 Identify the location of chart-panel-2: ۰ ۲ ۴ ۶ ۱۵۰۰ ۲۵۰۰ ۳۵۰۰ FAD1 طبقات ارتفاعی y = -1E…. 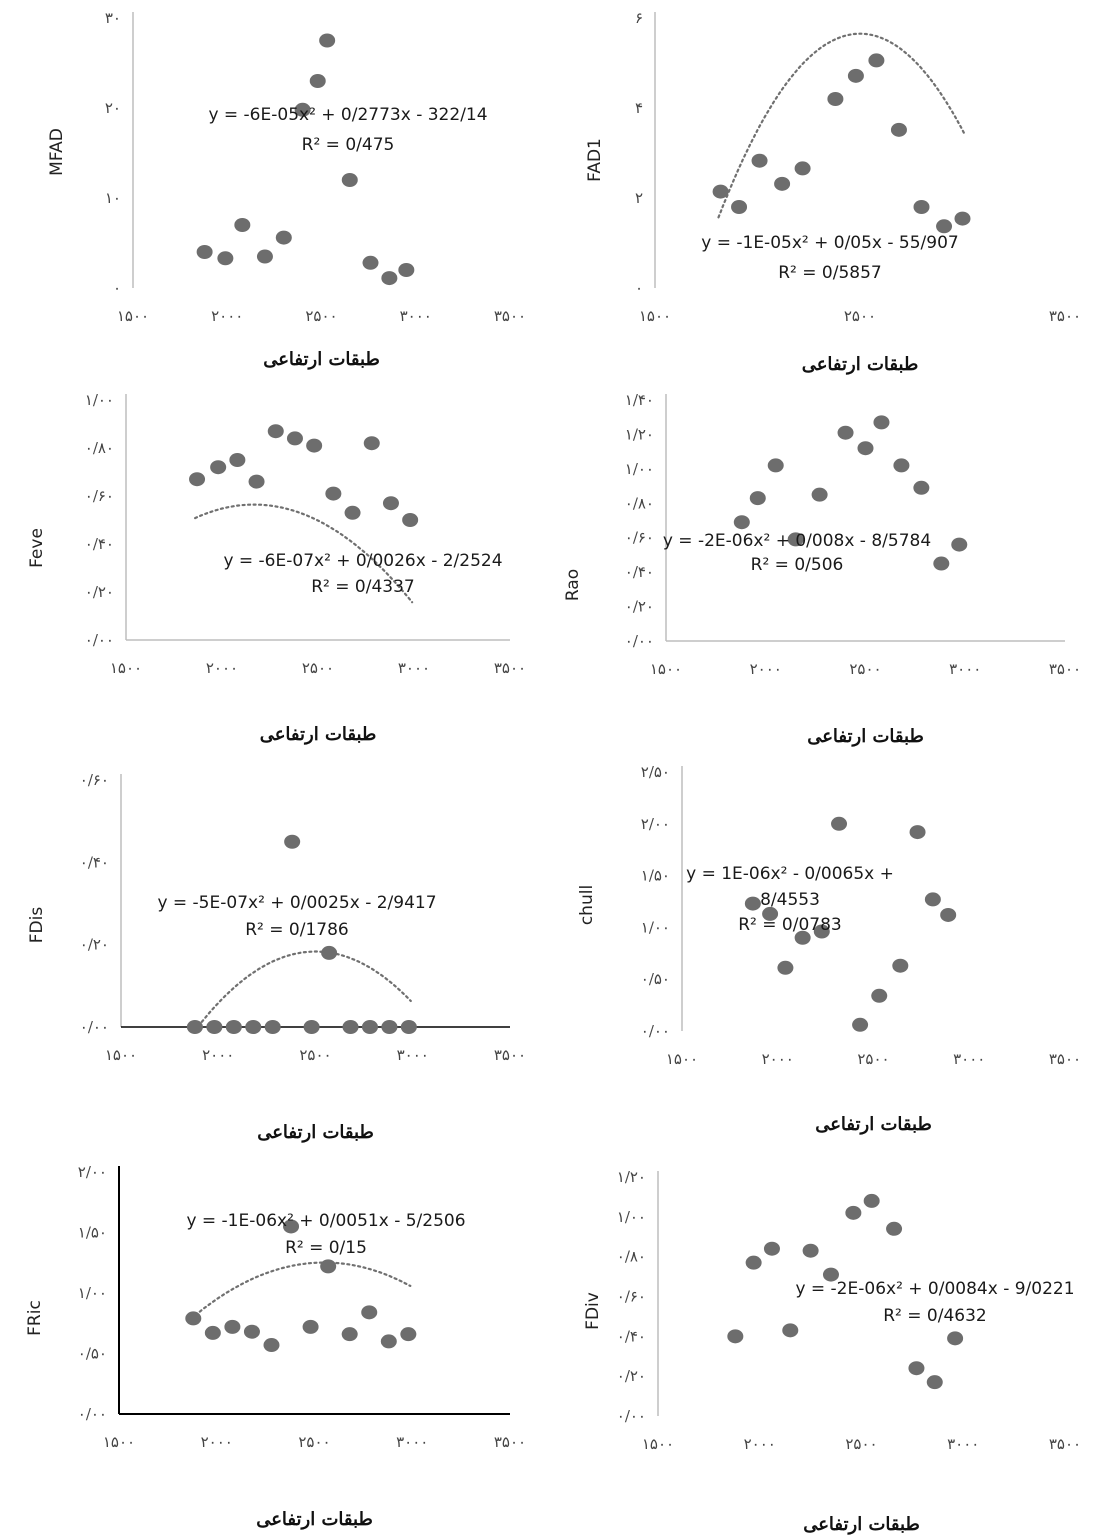
(833, 192).